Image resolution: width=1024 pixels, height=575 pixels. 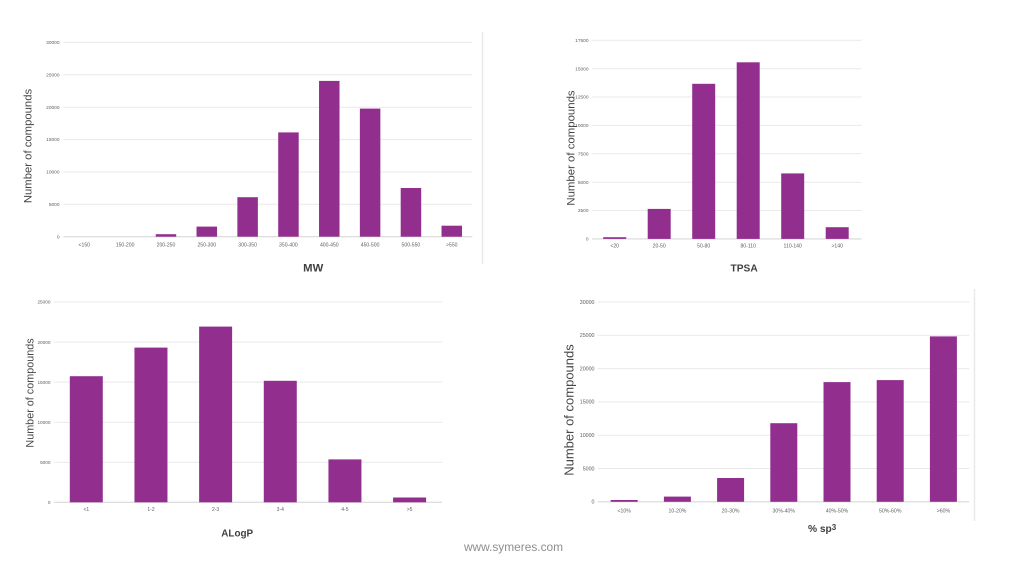 What do you see at coordinates (410, 510) in the screenshot?
I see `svg-text: >5` at bounding box center [410, 510].